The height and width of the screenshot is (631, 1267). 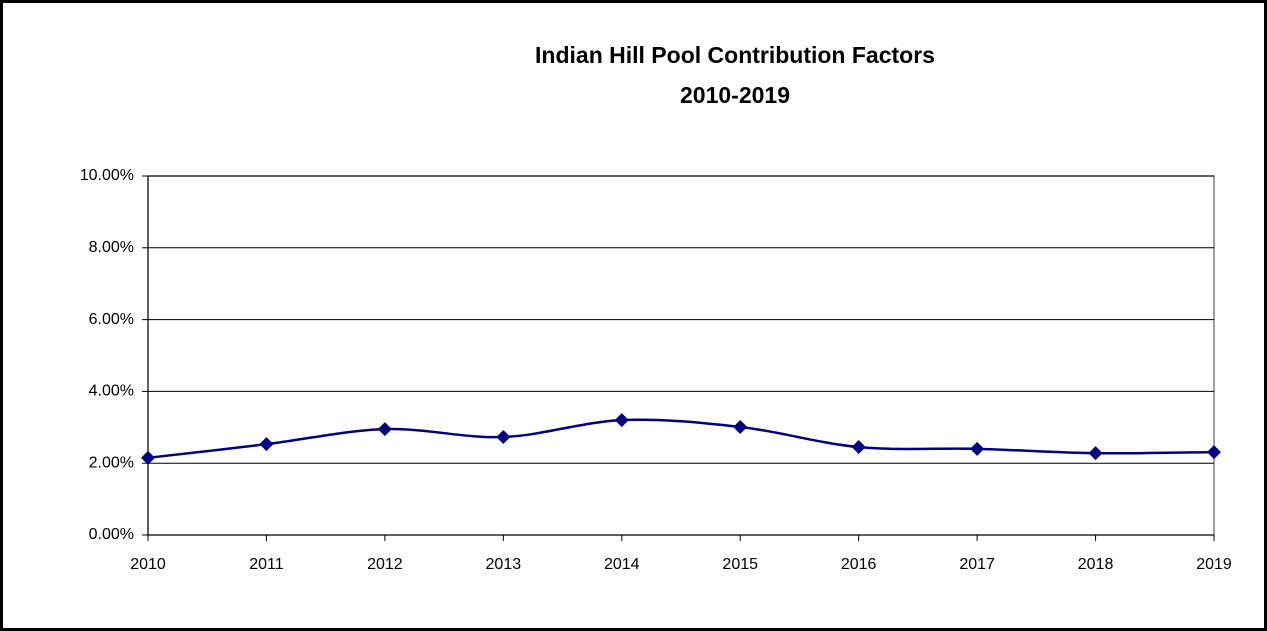 I want to click on x-tick-label: 2016, so click(x=859, y=564).